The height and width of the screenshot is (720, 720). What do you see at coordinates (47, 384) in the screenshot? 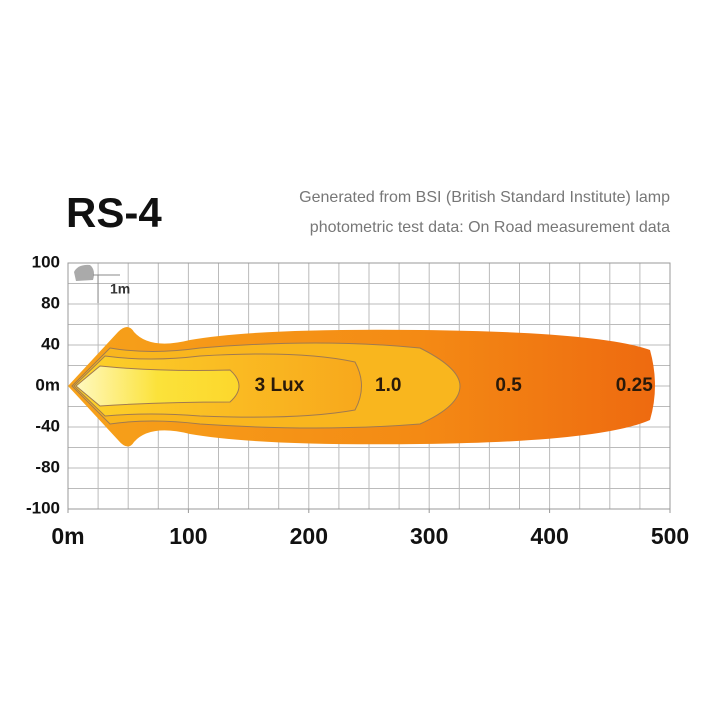
I see `y-tick-label: 0m` at bounding box center [47, 384].